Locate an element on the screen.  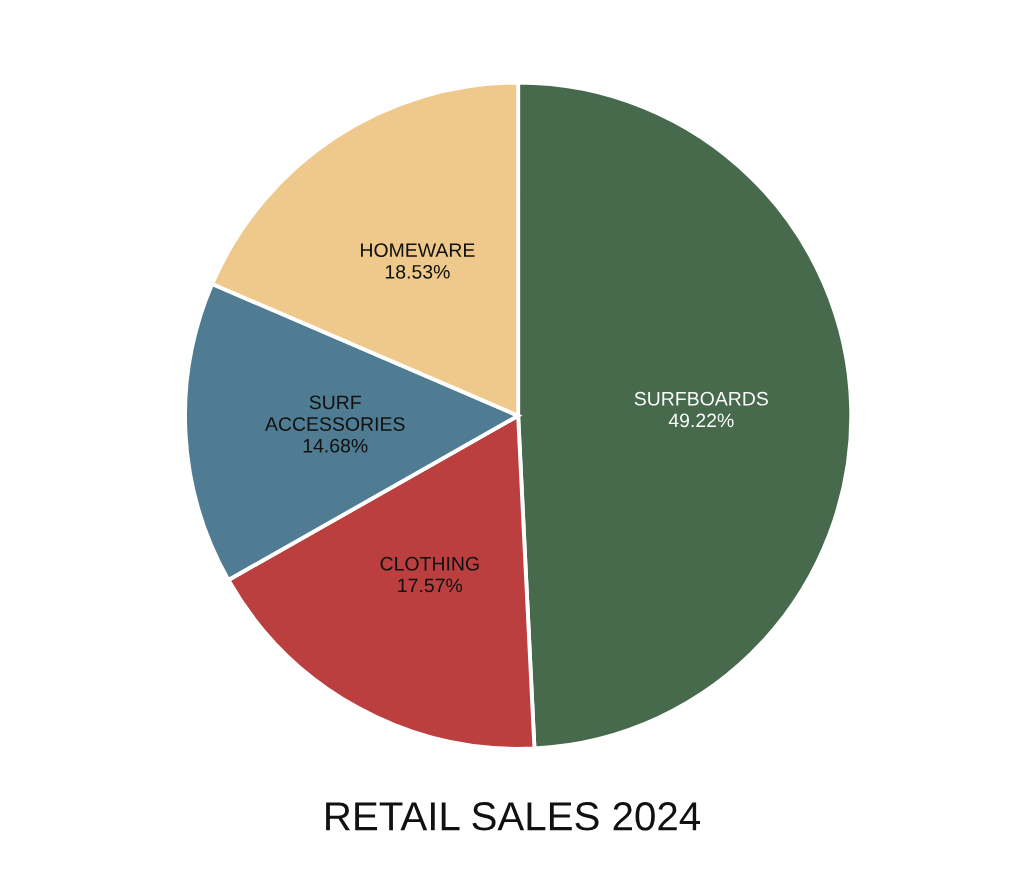
data-label: 49.22% is located at coordinates (701, 420).